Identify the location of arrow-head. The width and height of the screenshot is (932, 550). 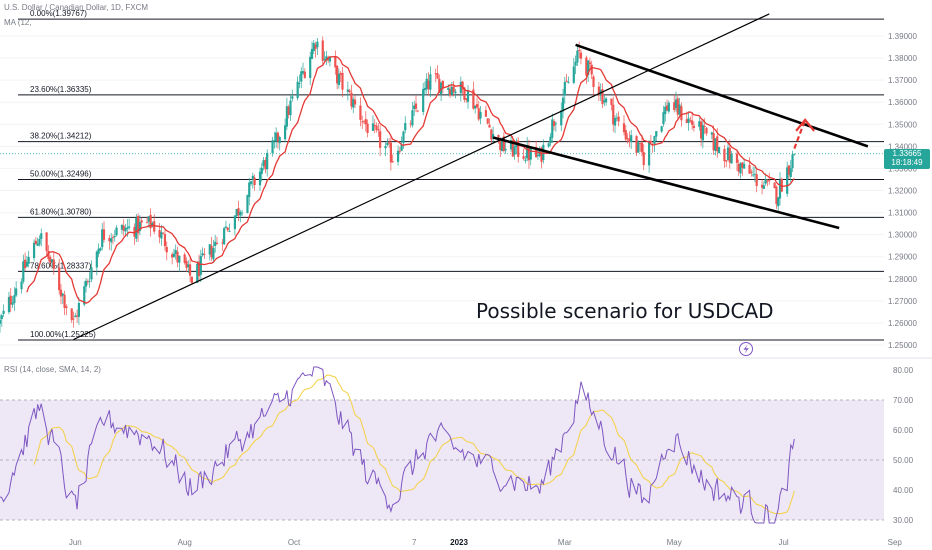
(805, 125).